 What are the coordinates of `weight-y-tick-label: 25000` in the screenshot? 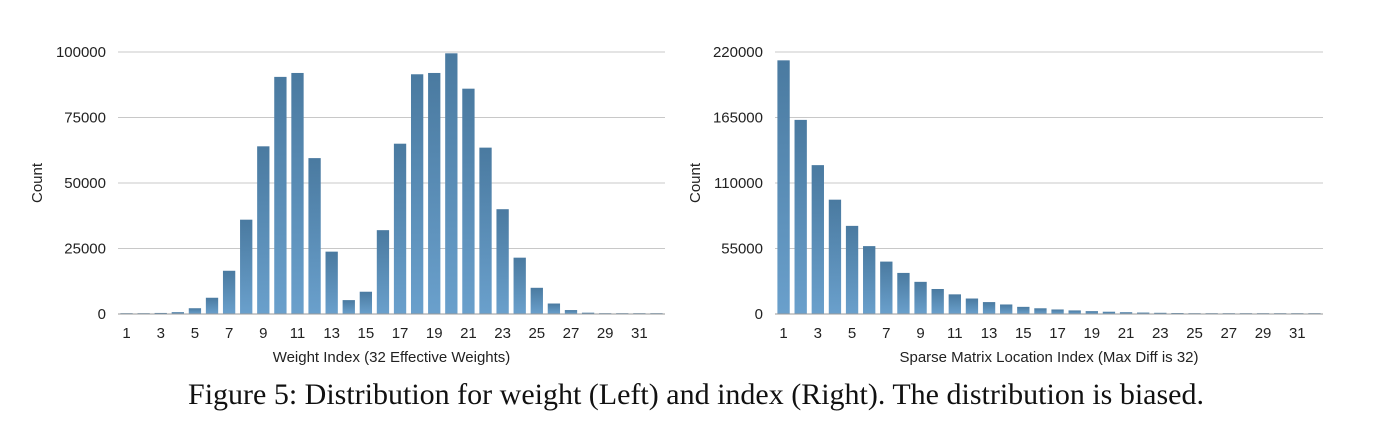 It's located at (85, 249).